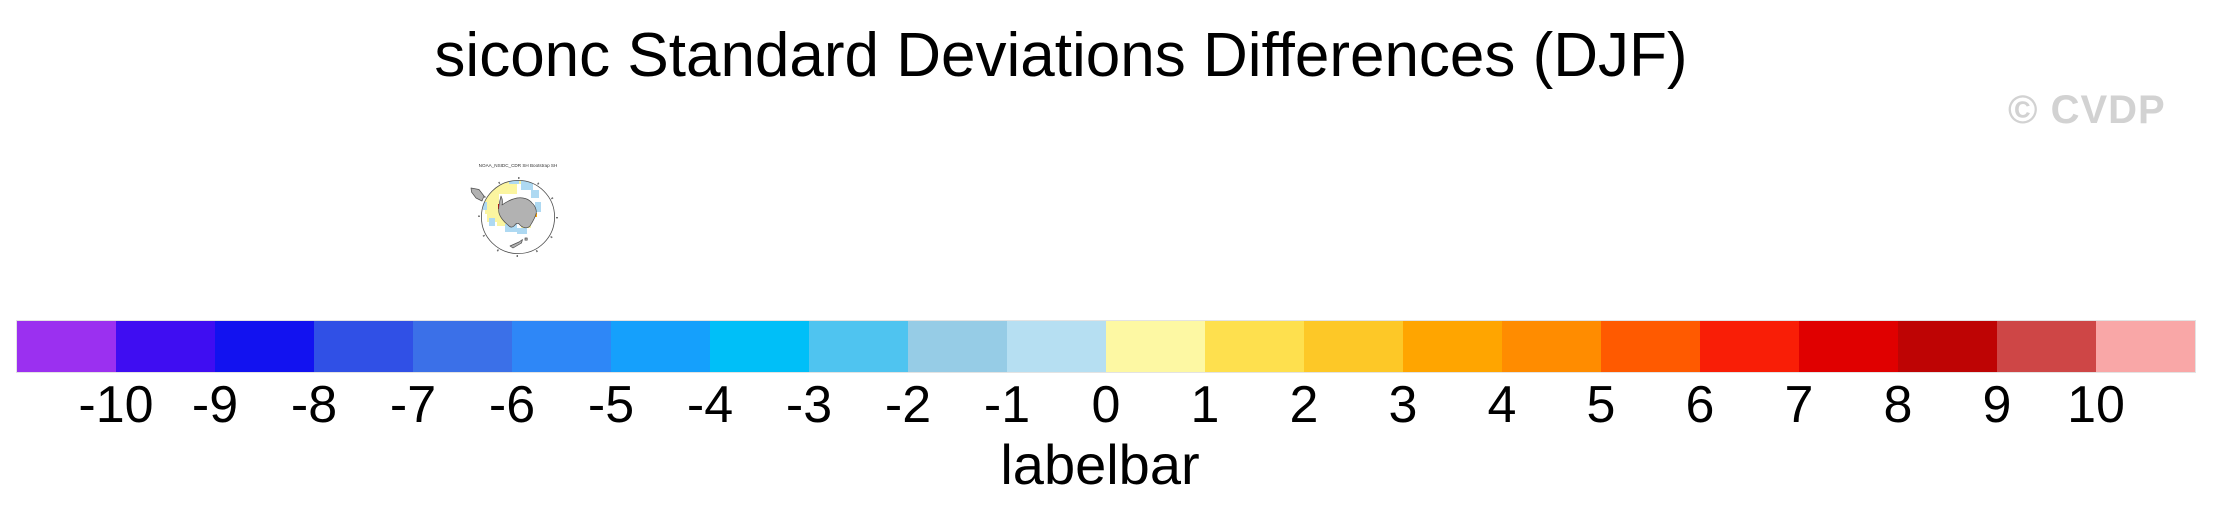 This screenshot has width=2213, height=521. What do you see at coordinates (503, 218) in the screenshot?
I see `land-masses` at bounding box center [503, 218].